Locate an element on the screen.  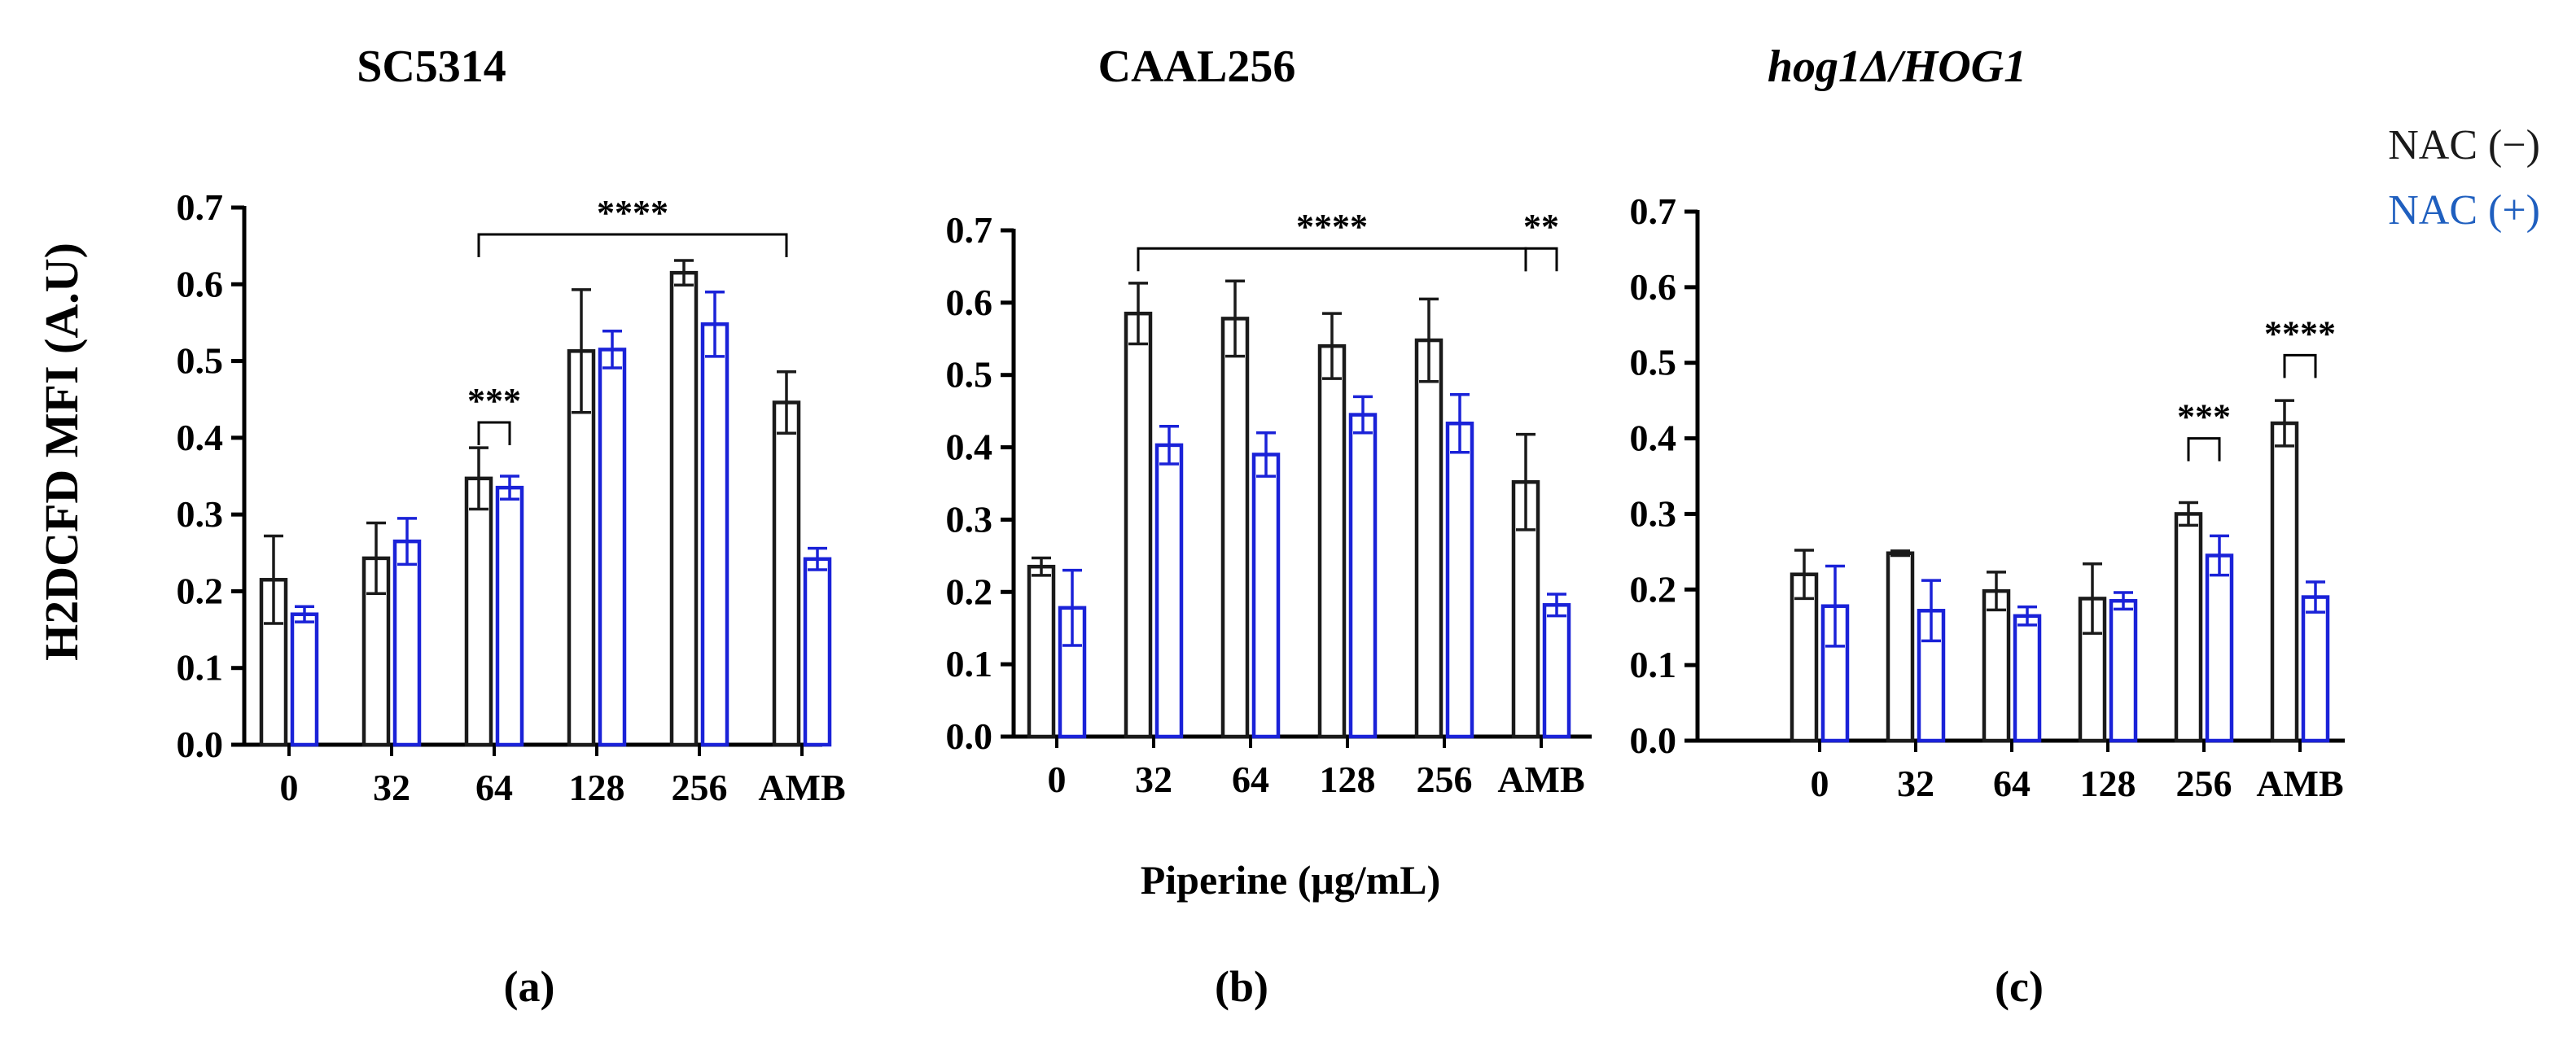
x-axis-label: Piperine (μg/mL) is located at coordinates (1291, 880).